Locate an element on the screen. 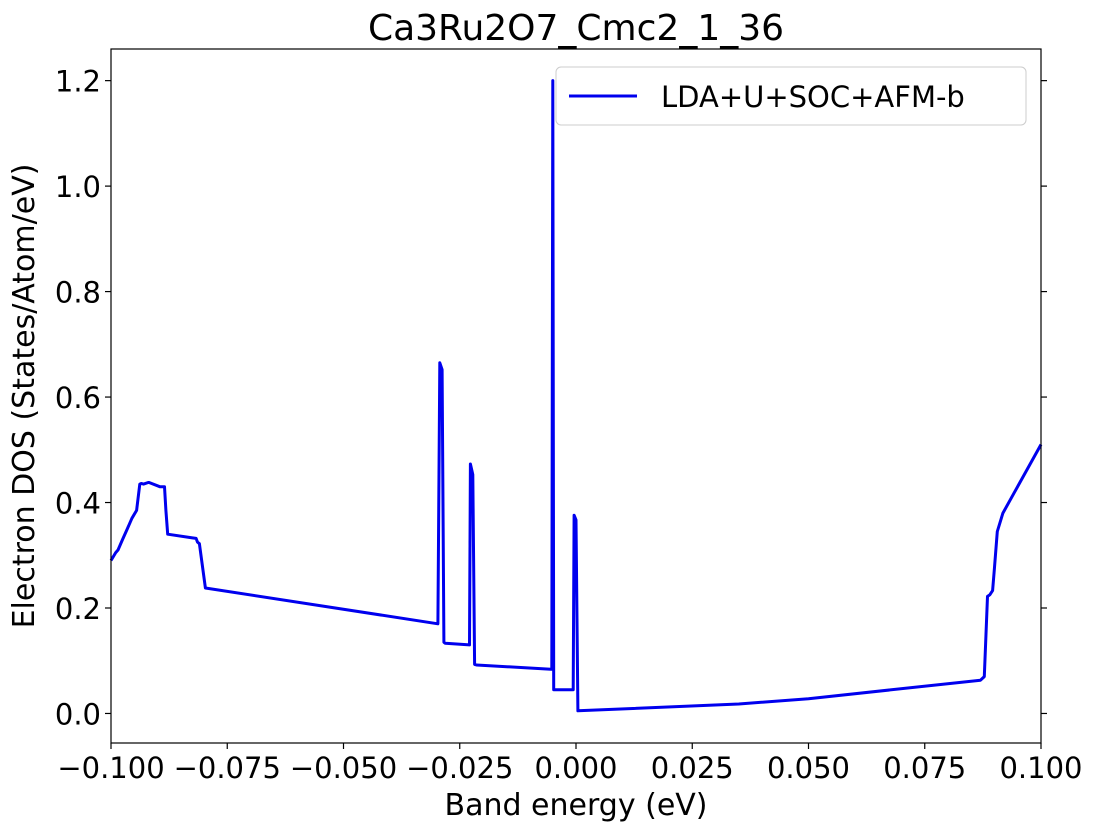 The width and height of the screenshot is (1099, 833). y-tick-label: 0.2 is located at coordinates (78, 609).